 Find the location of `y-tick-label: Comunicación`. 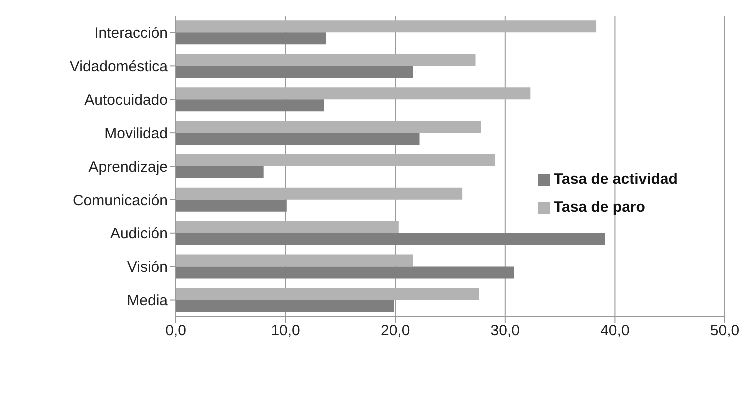

y-tick-label: Comunicación is located at coordinates (120, 201).